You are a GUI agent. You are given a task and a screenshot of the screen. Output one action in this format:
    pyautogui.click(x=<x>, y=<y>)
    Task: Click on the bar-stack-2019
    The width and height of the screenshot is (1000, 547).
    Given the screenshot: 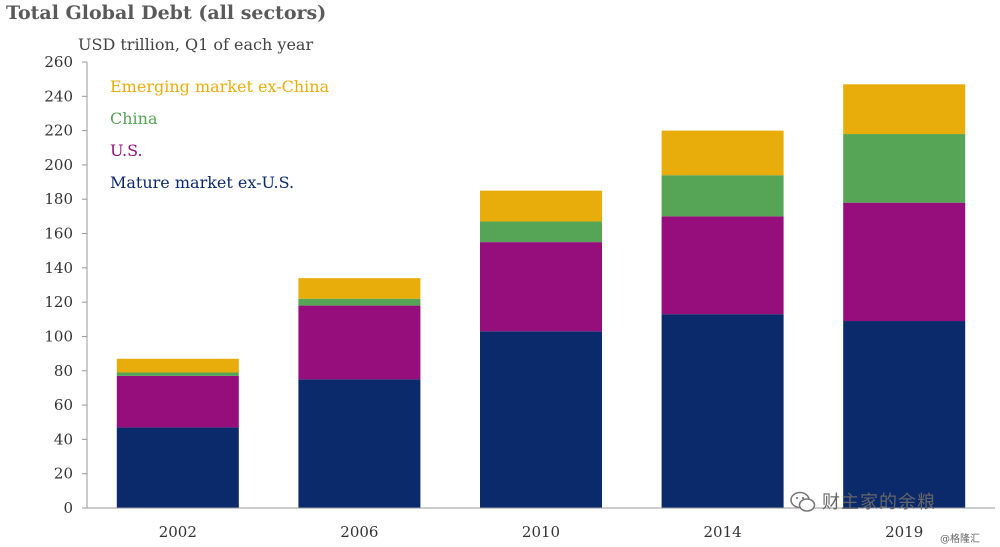 What is the action you would take?
    pyautogui.click(x=904, y=296)
    